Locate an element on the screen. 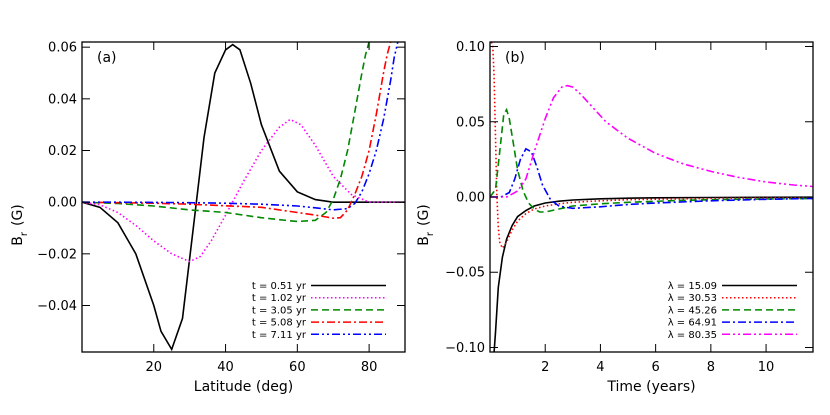 The width and height of the screenshot is (830, 415). x-tick-label: 40 is located at coordinates (225, 367).